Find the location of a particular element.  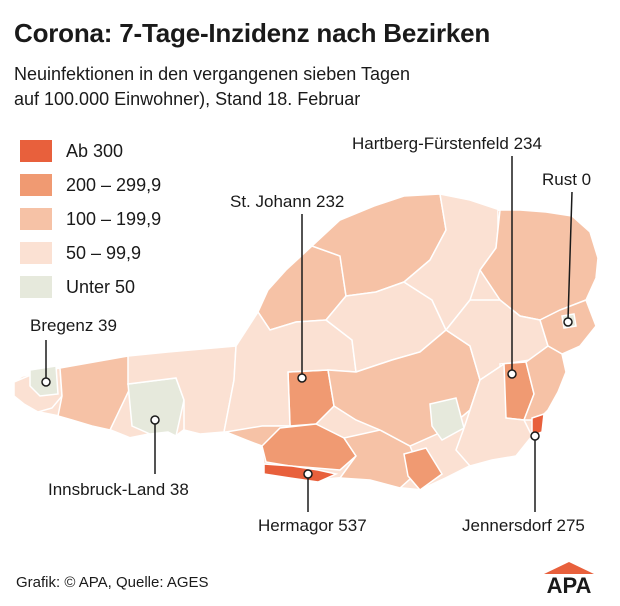

label-bregenz: Bregenz 39 is located at coordinates (73, 325).